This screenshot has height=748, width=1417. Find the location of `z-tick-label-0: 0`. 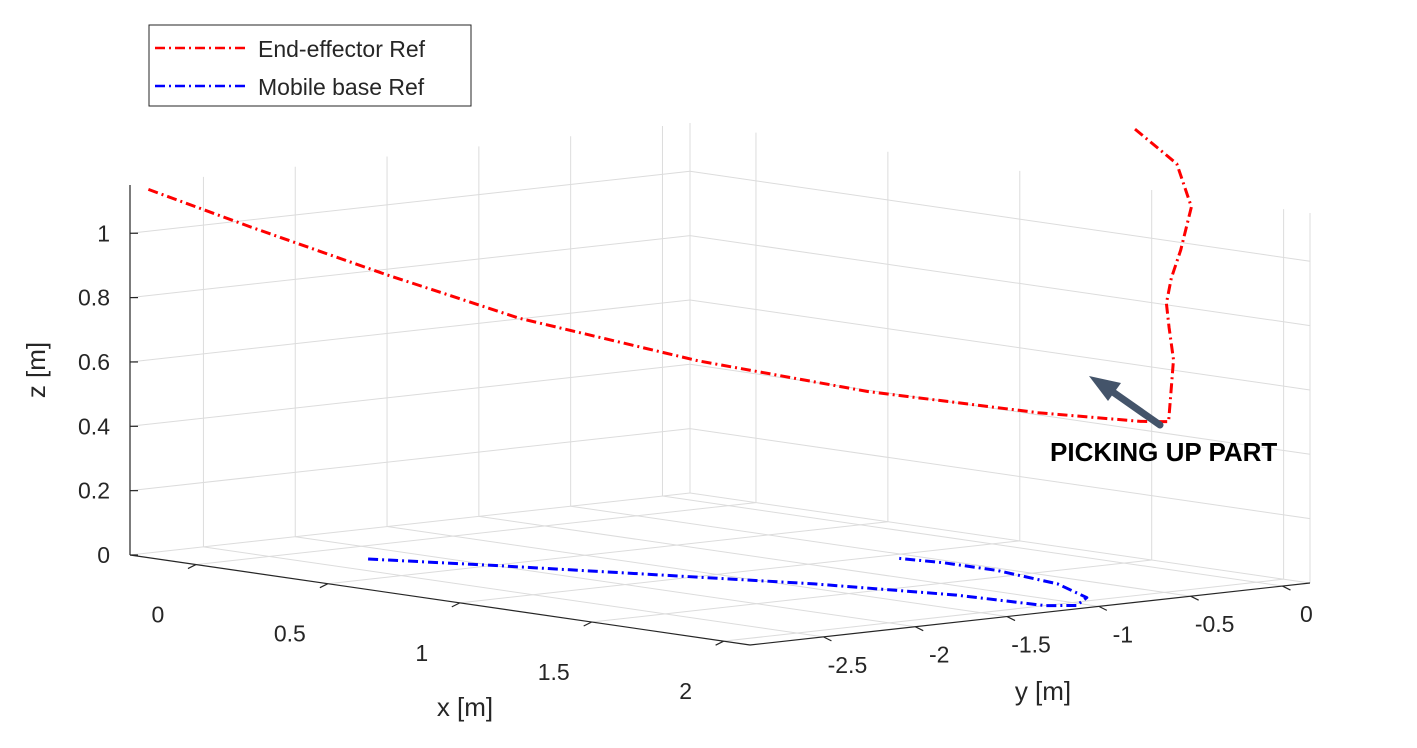

z-tick-label-0: 0 is located at coordinates (103, 555).